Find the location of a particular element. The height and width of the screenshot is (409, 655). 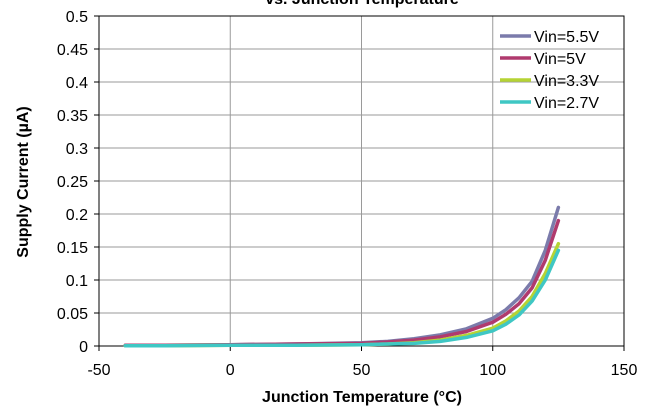

chart-title: vs. Junction Temperature is located at coordinates (362, 4).